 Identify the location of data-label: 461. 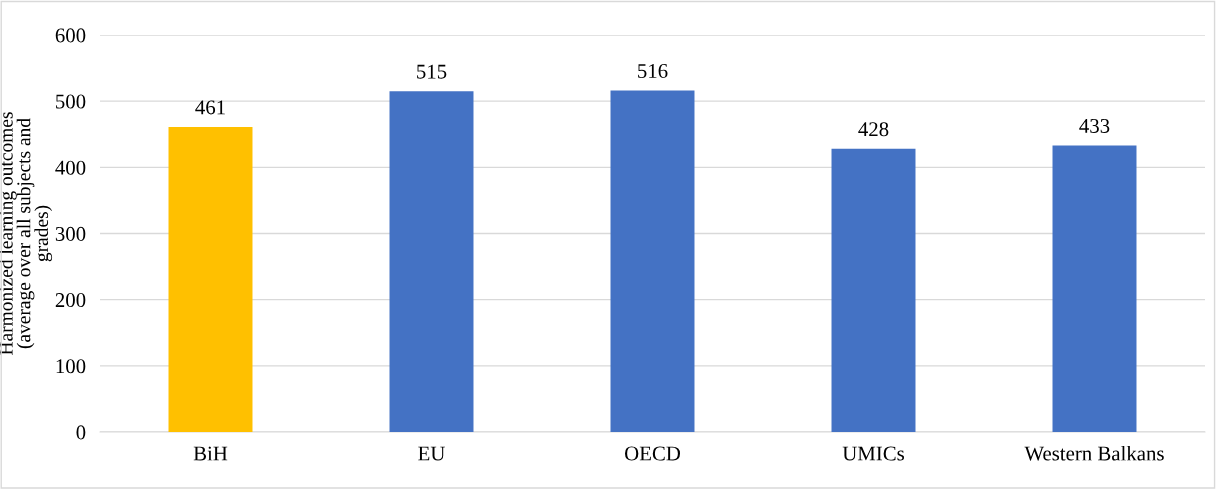
(210, 107).